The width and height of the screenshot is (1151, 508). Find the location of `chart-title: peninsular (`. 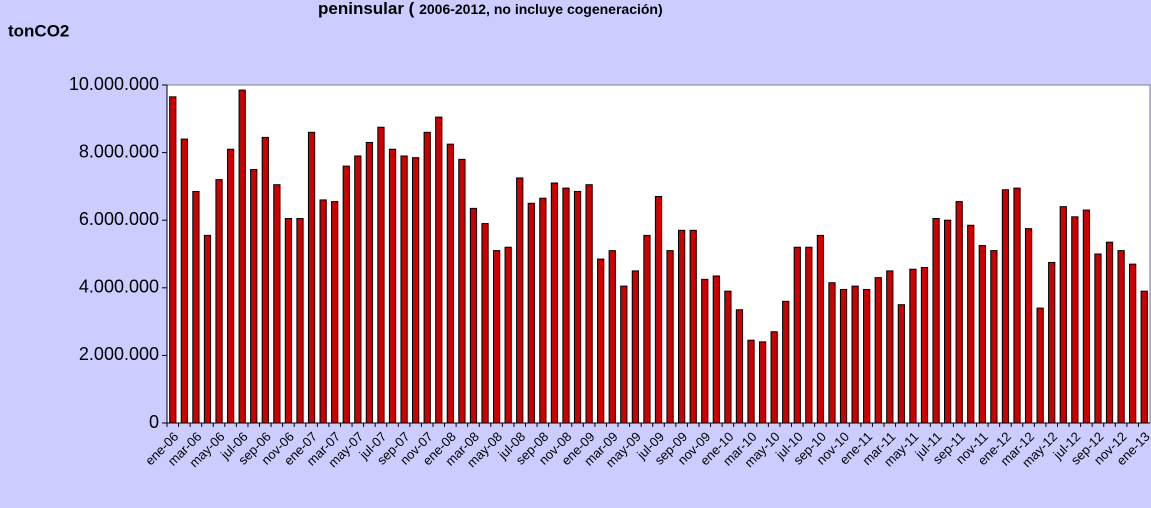

chart-title: peninsular ( is located at coordinates (366, 9).